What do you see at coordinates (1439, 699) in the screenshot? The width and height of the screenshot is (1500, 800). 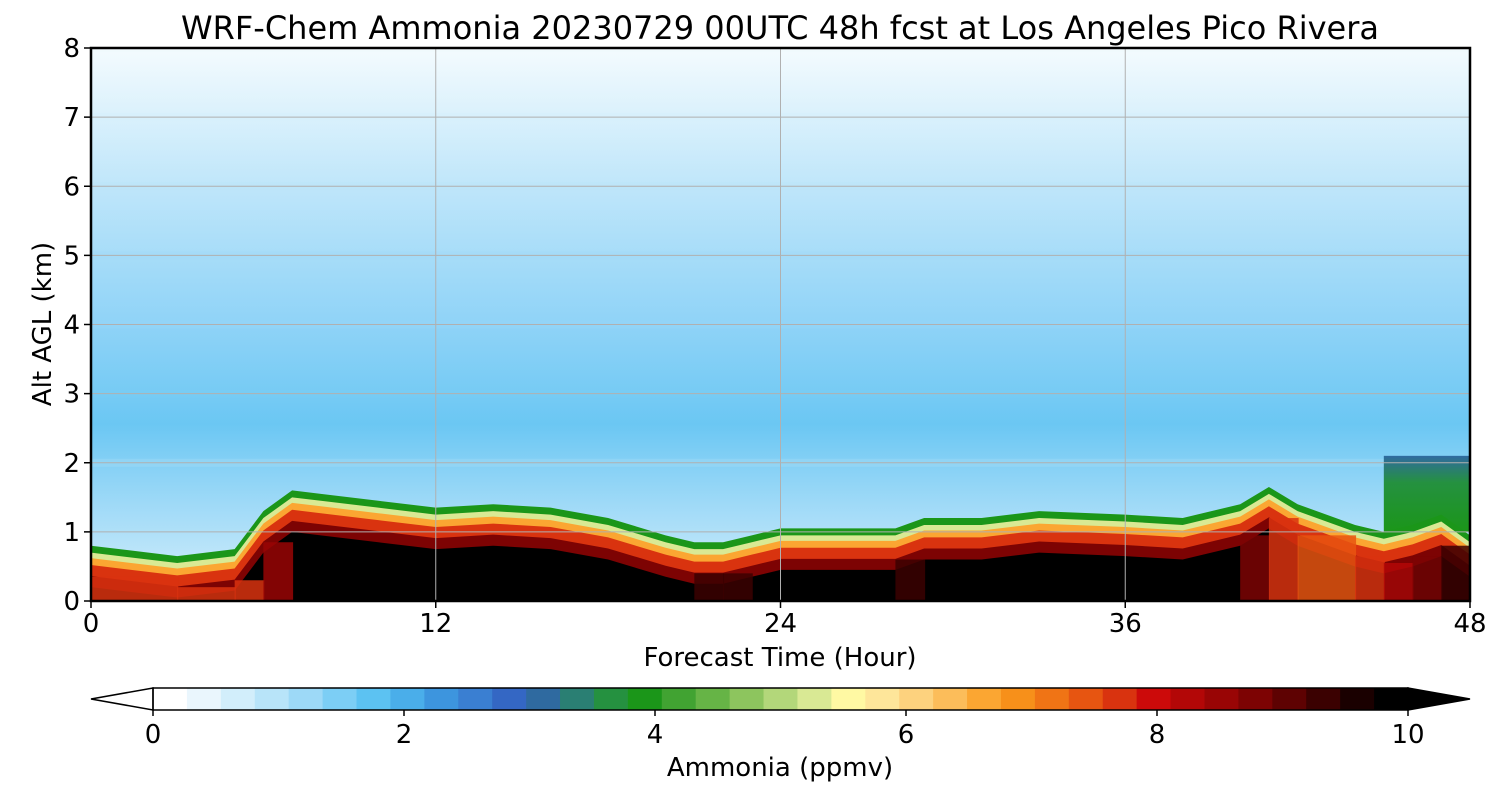 I see `colorbar-max-arrow` at bounding box center [1439, 699].